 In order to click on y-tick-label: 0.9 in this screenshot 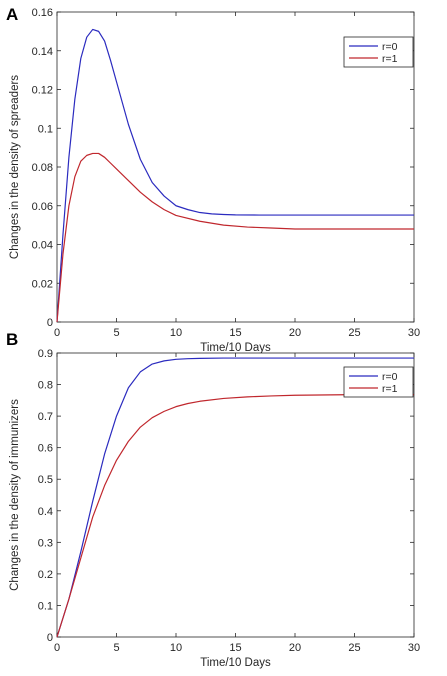, I will do `click(45, 354)`.